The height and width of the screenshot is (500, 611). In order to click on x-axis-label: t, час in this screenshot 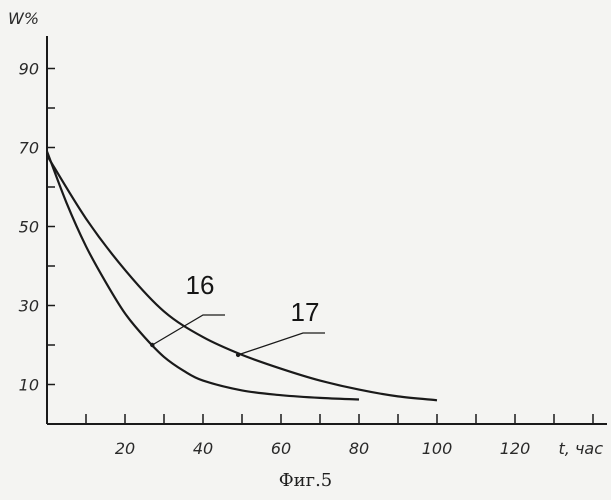, I will do `click(581, 448)`.